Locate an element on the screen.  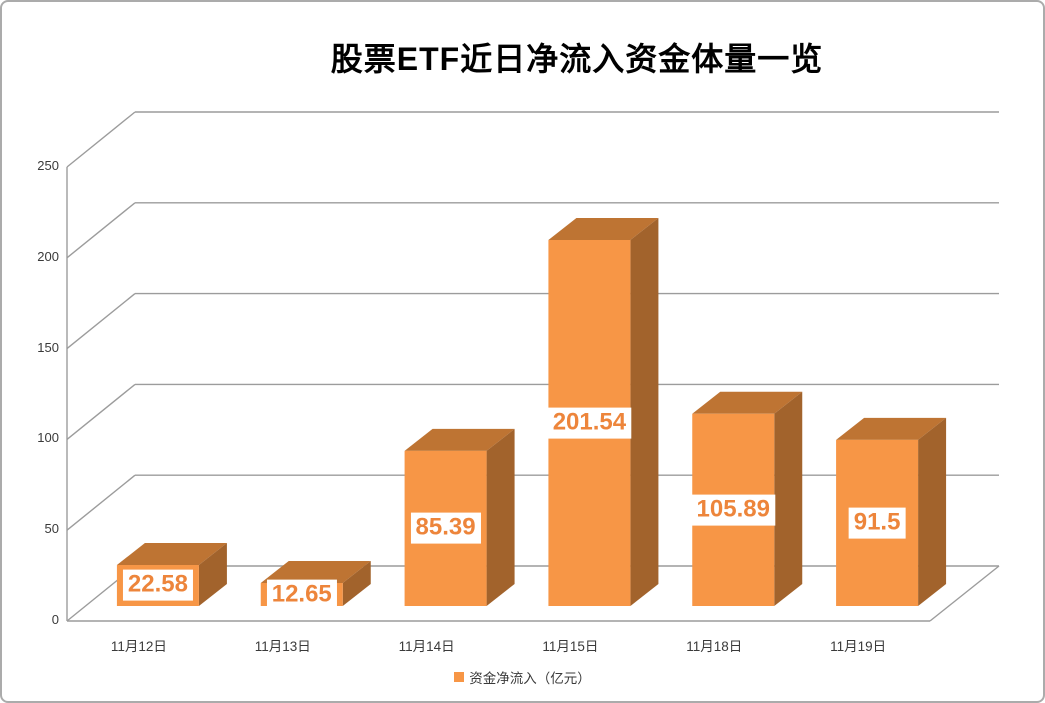
legend-marker-icon is located at coordinates (459, 677).